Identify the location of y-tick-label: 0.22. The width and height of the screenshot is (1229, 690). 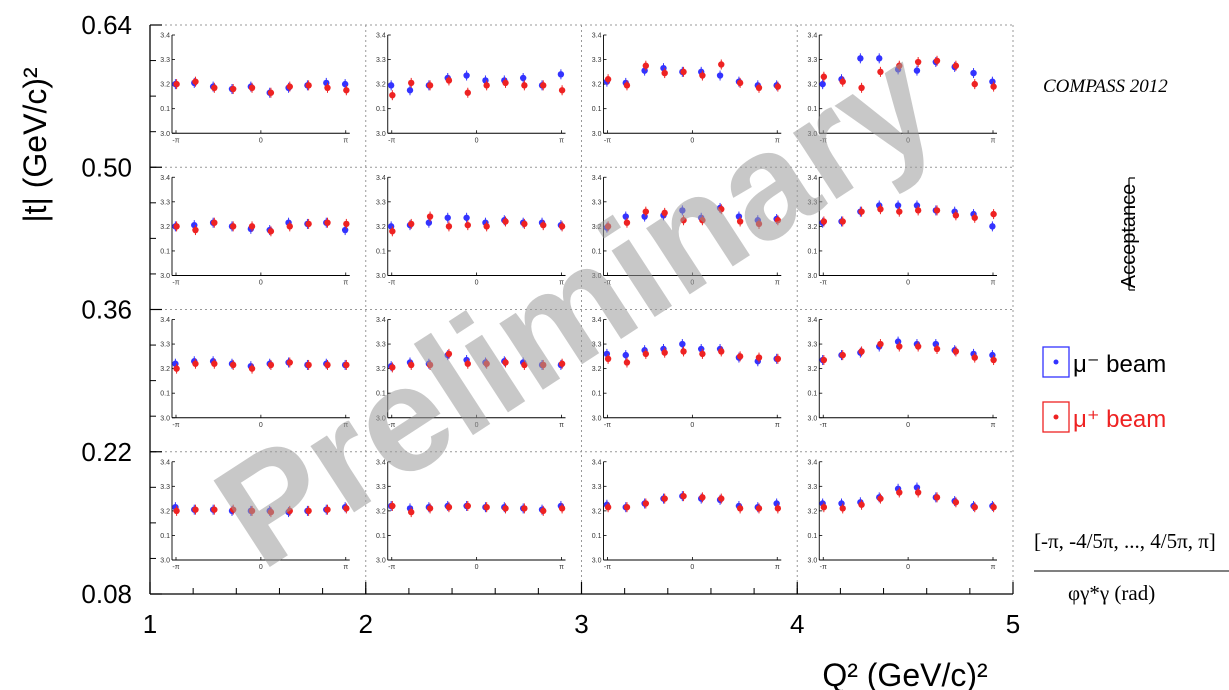
(106, 452).